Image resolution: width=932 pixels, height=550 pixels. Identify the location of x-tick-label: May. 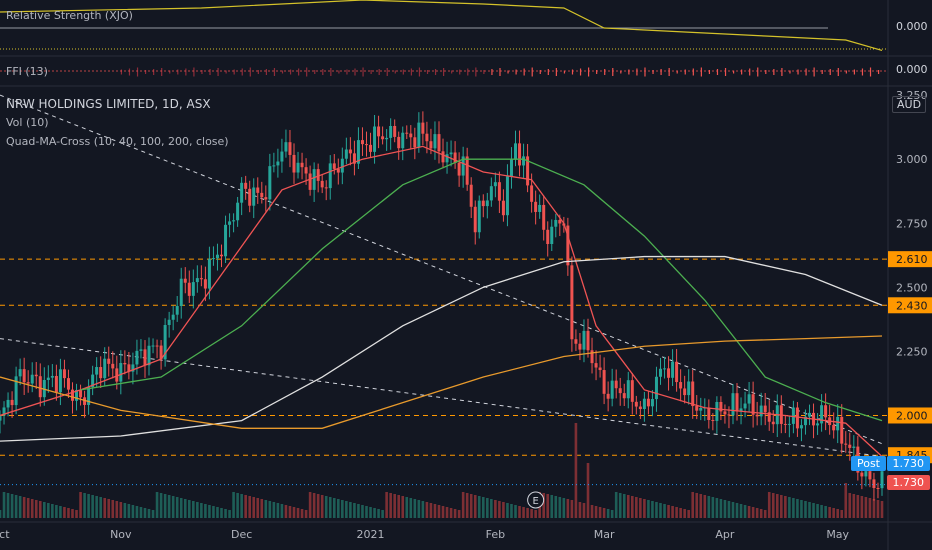
(837, 534).